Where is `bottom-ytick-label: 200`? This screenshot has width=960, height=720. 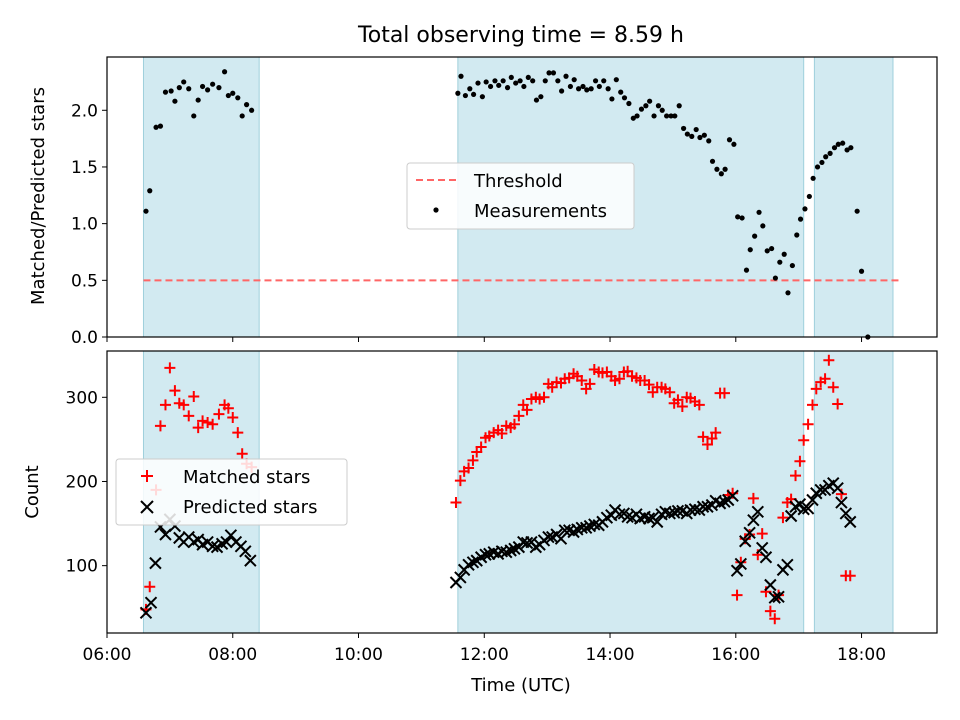
bottom-ytick-label: 200 is located at coordinates (82, 482).